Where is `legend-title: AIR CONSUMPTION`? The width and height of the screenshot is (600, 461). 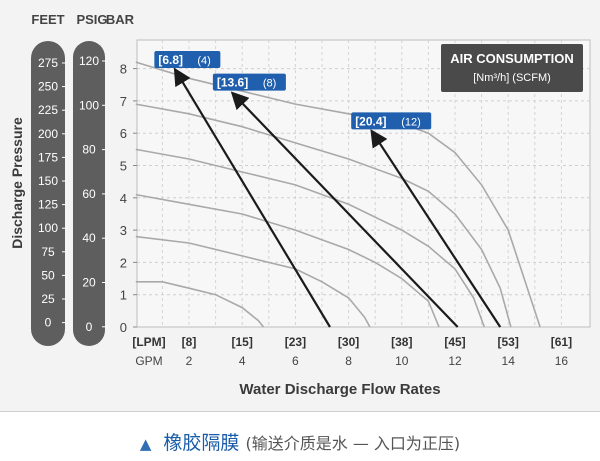
legend-title: AIR CONSUMPTION is located at coordinates (512, 58).